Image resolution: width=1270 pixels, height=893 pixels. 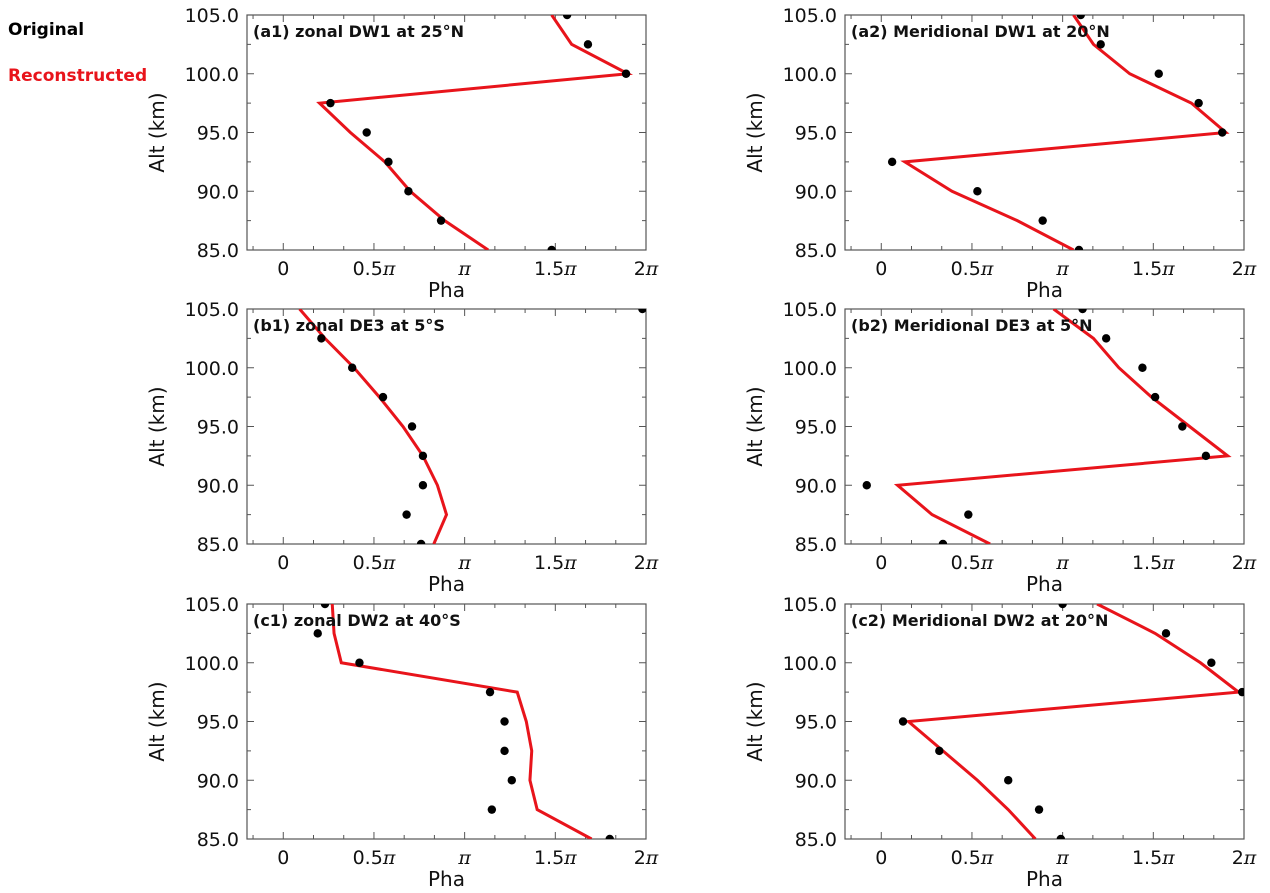 I want to click on panel-title: (b1) zonal DE3 at 5°S, so click(x=349, y=325).